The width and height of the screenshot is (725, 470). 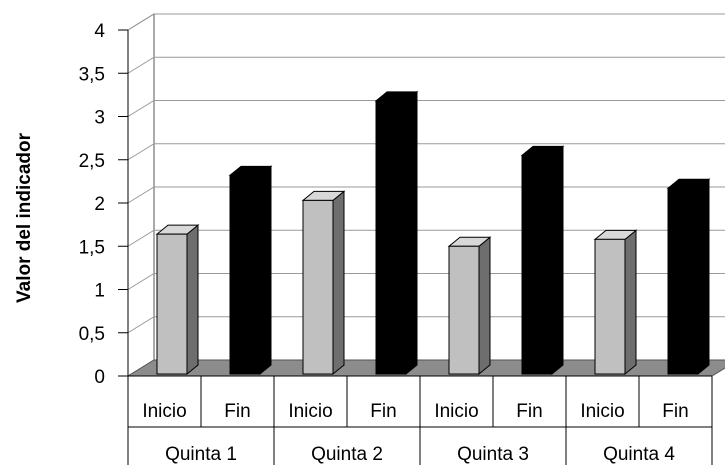 What do you see at coordinates (493, 454) in the screenshot?
I see `group-label: Quinta 3` at bounding box center [493, 454].